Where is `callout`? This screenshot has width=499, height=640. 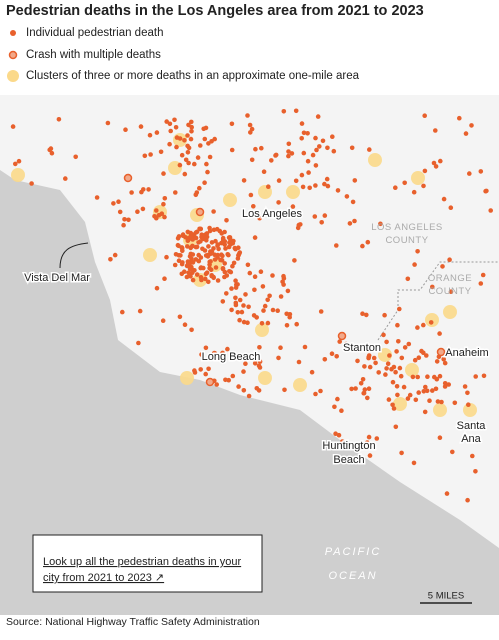
callout is located at coordinates (74, 255).